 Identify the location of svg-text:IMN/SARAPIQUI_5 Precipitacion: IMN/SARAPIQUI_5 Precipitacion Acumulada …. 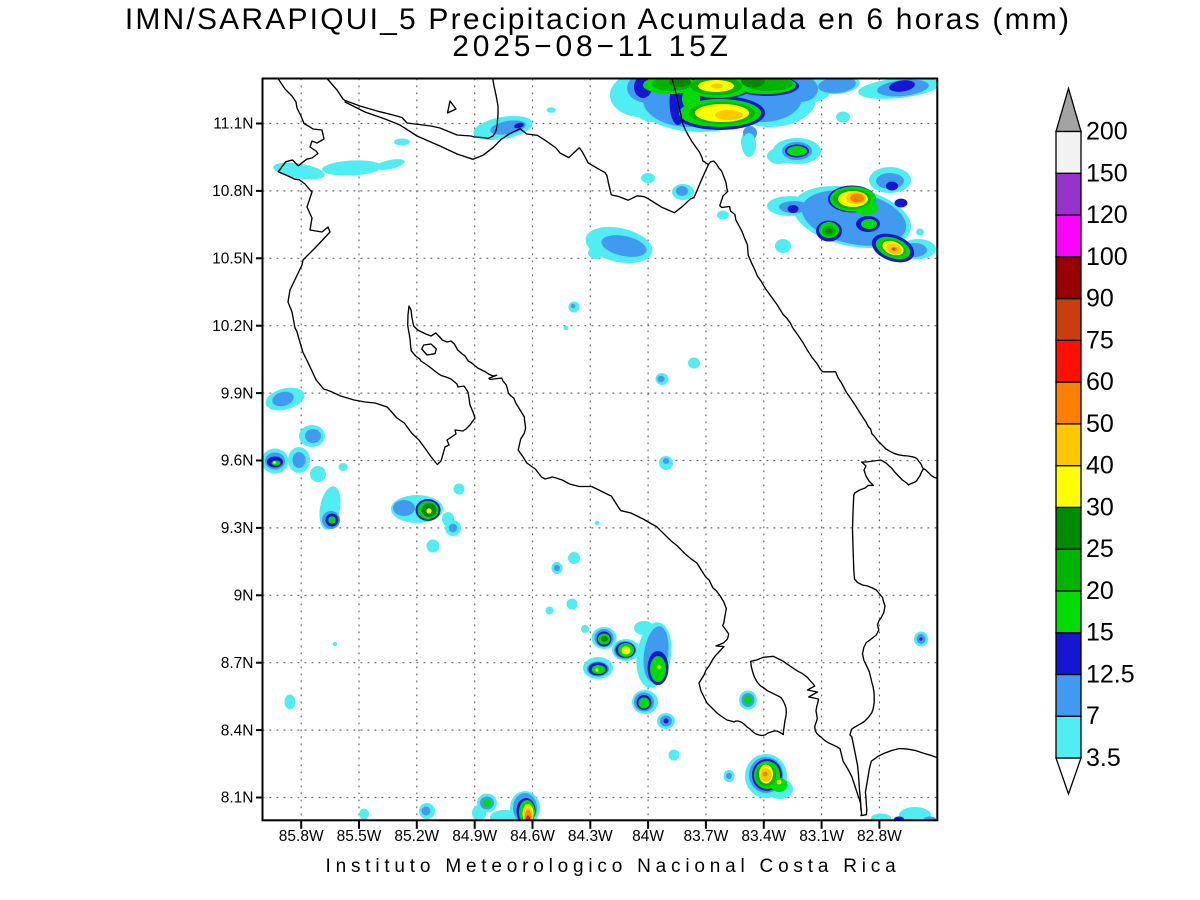
(598, 19).